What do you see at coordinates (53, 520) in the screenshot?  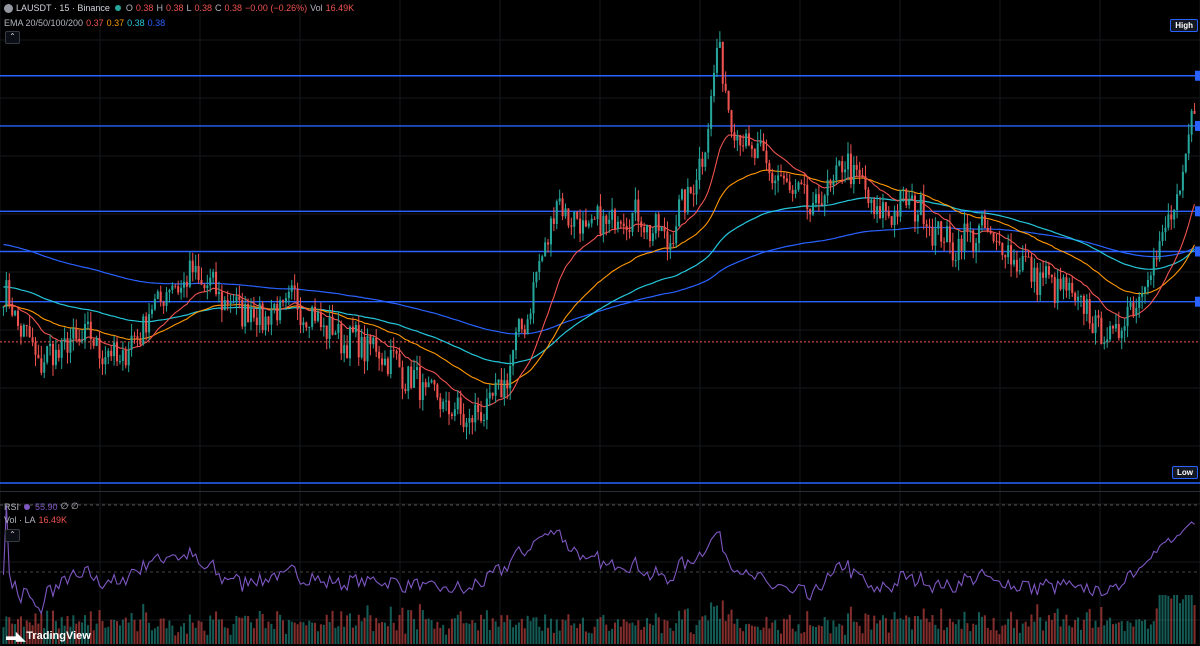 I see `volume-indicator-value: 16.49K` at bounding box center [53, 520].